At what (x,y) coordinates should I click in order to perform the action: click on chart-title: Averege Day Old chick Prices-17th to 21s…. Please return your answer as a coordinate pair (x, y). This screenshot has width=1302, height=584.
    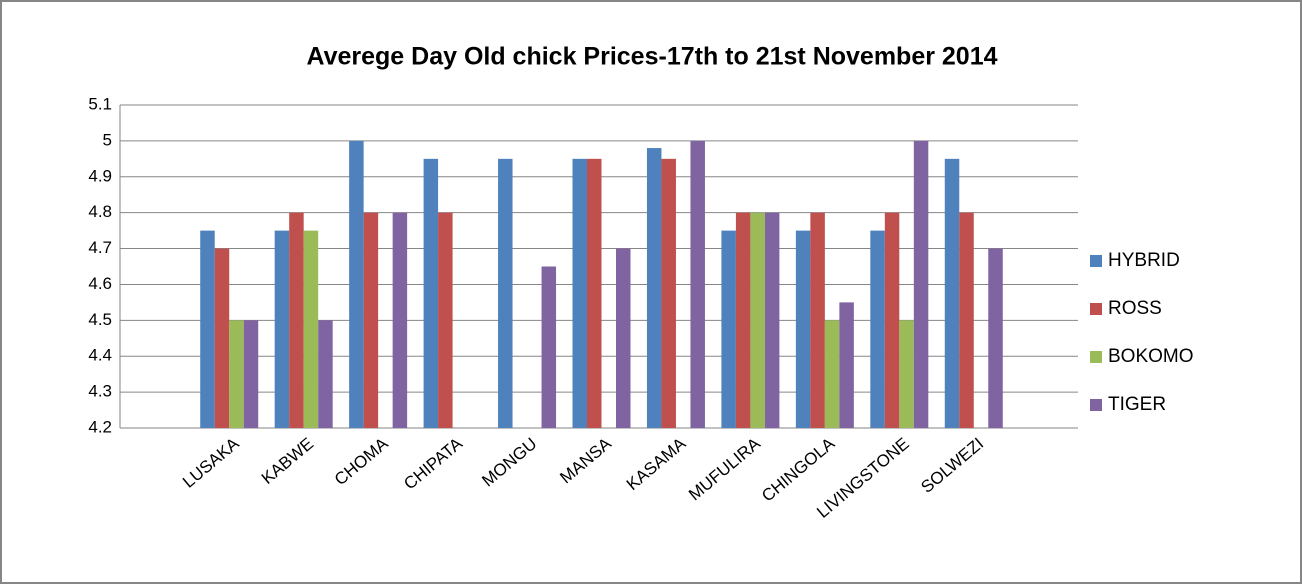
    Looking at the image, I should click on (651, 57).